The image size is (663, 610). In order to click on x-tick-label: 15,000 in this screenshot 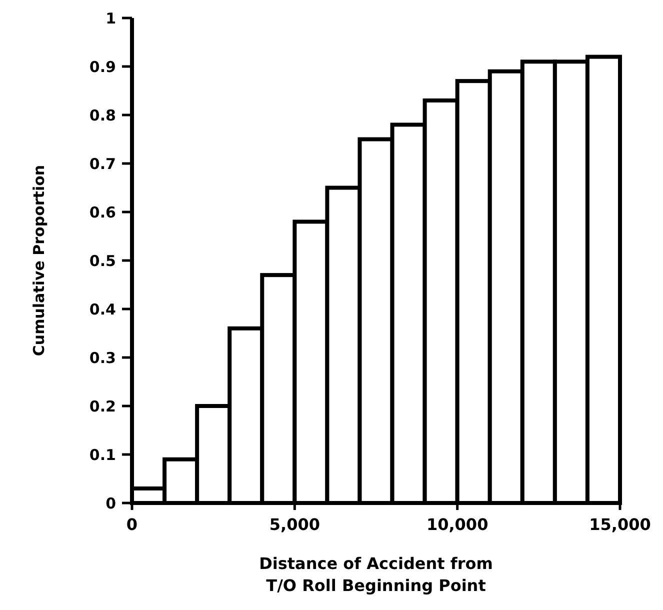, I will do `click(620, 524)`.